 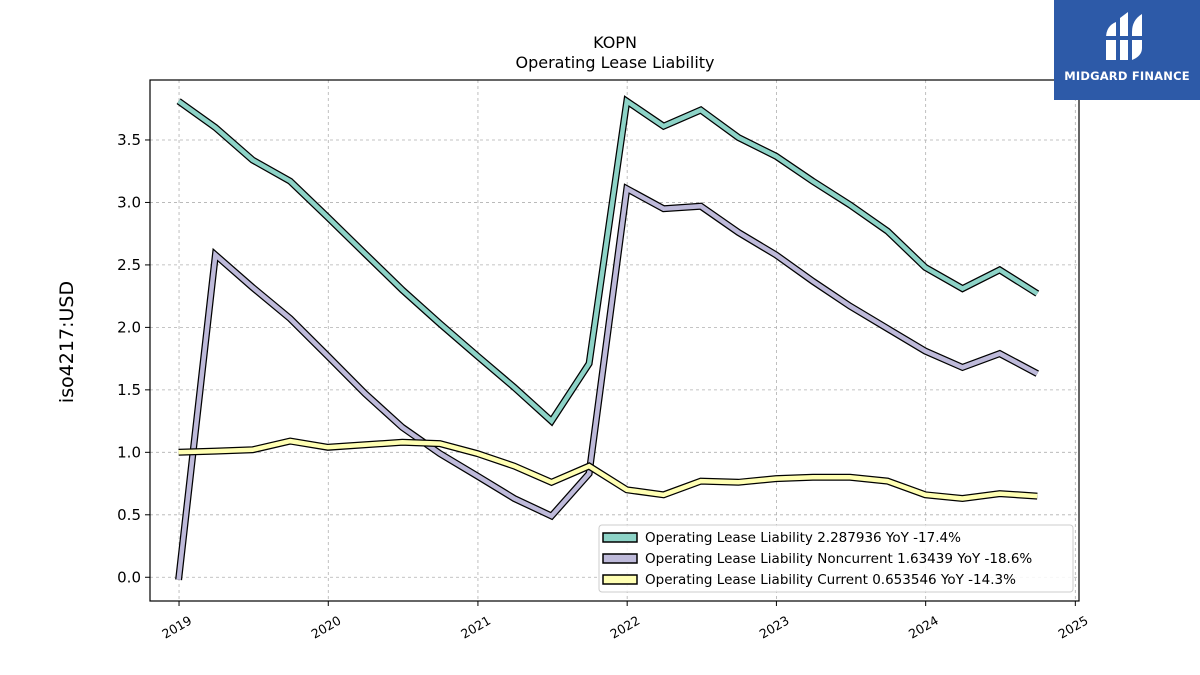 What do you see at coordinates (129, 390) in the screenshot?
I see `y-tick-label: 1.5` at bounding box center [129, 390].